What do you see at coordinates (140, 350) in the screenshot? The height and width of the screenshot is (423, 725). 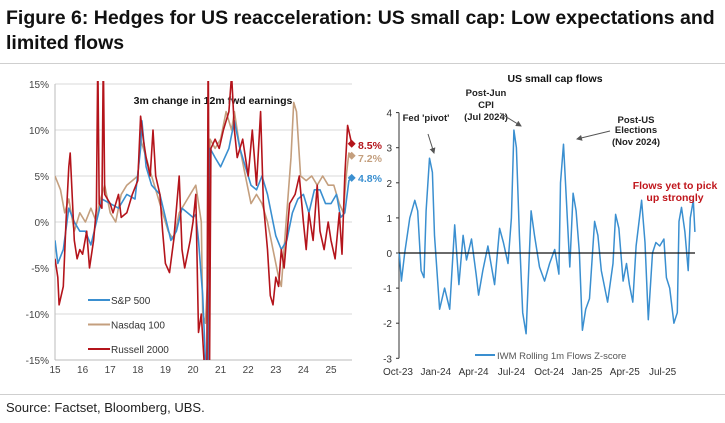 I see `legend-label: Russell 2000` at bounding box center [140, 350].